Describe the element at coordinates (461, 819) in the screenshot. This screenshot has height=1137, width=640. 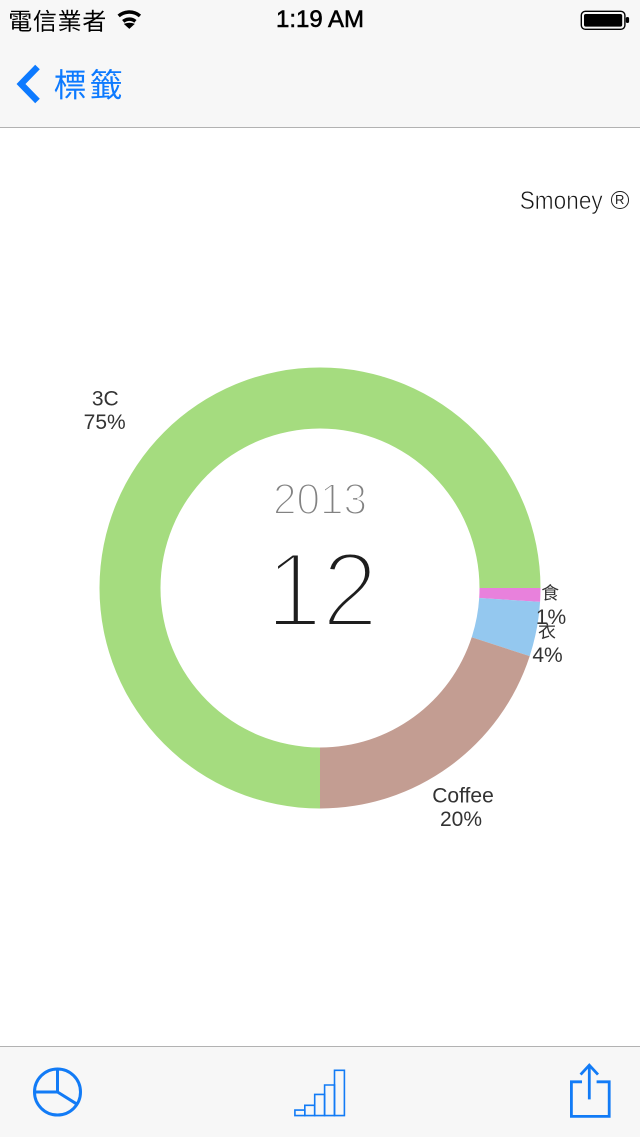
I see `svg-text: 20%` at that location.